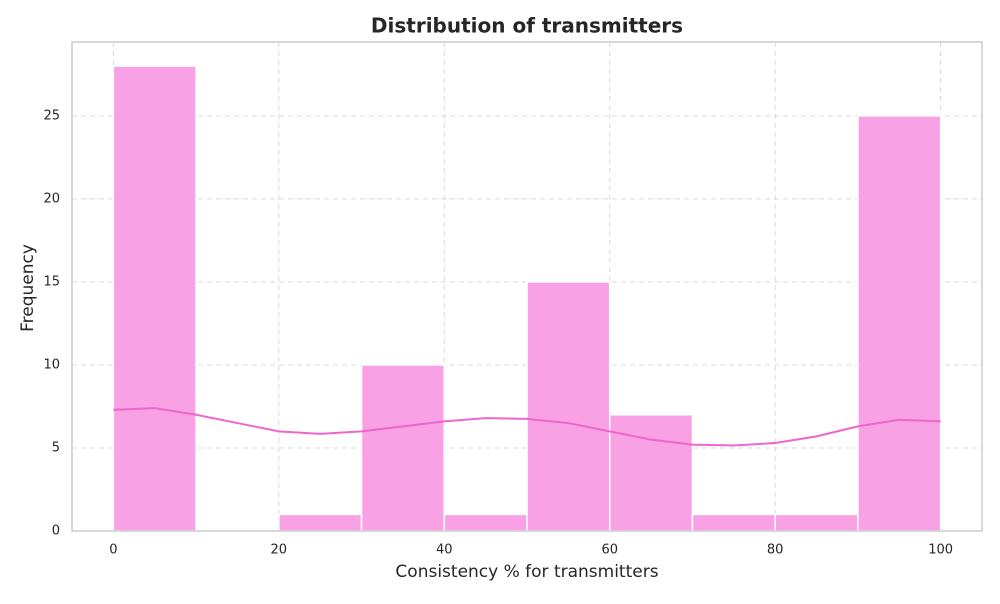 Image resolution: width=1000 pixels, height=604 pixels. Describe the element at coordinates (526, 572) in the screenshot. I see `x-axis-label: Consistency % for transmitters` at that location.